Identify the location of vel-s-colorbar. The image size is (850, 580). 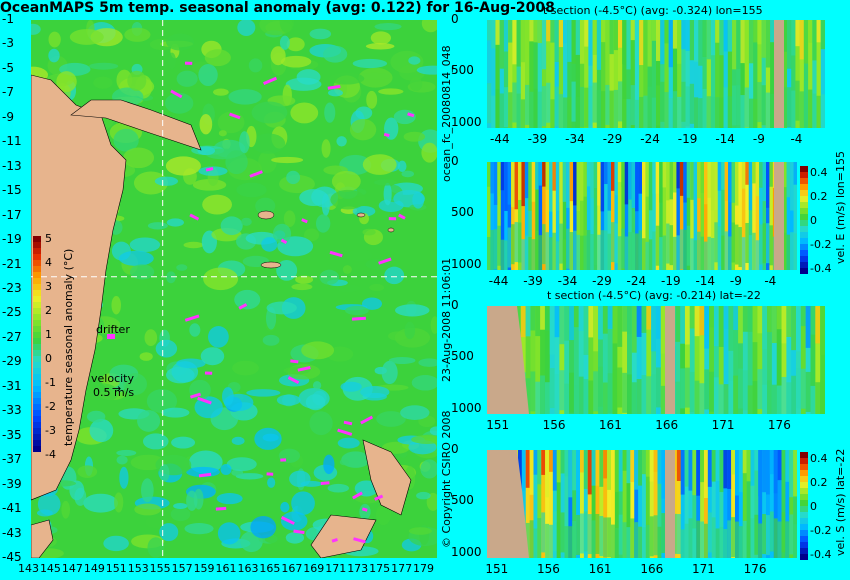
(804, 506).